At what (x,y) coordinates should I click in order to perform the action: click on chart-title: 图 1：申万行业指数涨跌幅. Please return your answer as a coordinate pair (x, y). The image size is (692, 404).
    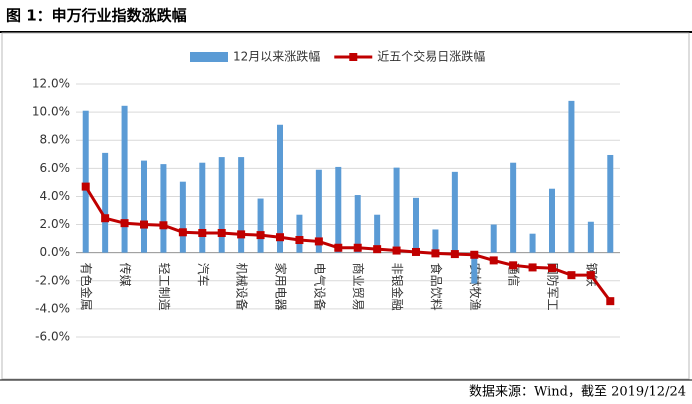
    Looking at the image, I should click on (96, 16).